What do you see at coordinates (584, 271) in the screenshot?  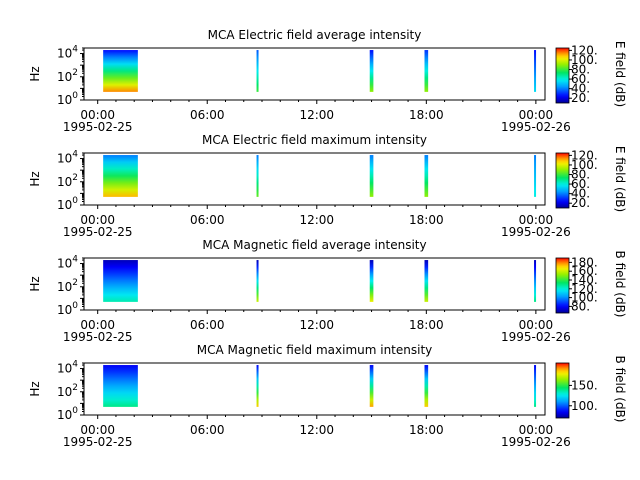 I see `colorbar-tick-label: 160.` at bounding box center [584, 271].